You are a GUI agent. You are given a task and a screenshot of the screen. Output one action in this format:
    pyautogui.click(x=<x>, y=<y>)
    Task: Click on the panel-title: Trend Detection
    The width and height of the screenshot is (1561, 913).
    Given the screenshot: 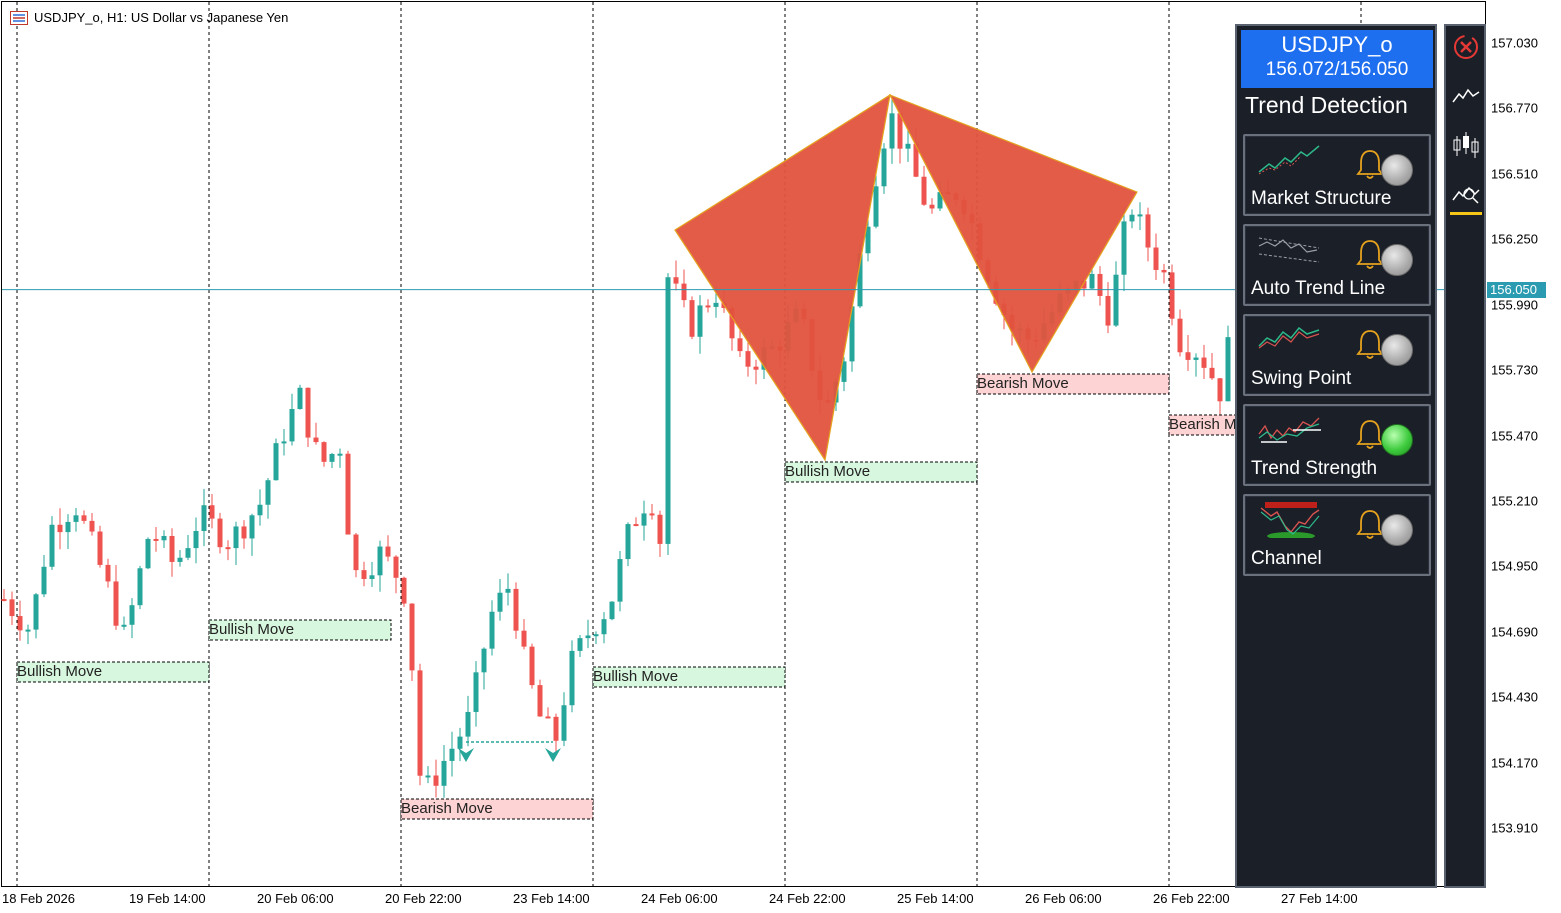 What is the action you would take?
    pyautogui.click(x=1326, y=105)
    